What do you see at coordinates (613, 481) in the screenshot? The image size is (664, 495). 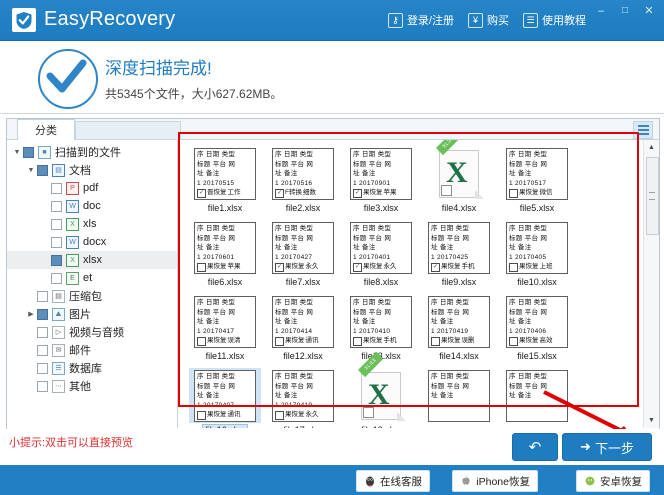 I see `android-recovery-button: 安卓恢复` at bounding box center [613, 481].